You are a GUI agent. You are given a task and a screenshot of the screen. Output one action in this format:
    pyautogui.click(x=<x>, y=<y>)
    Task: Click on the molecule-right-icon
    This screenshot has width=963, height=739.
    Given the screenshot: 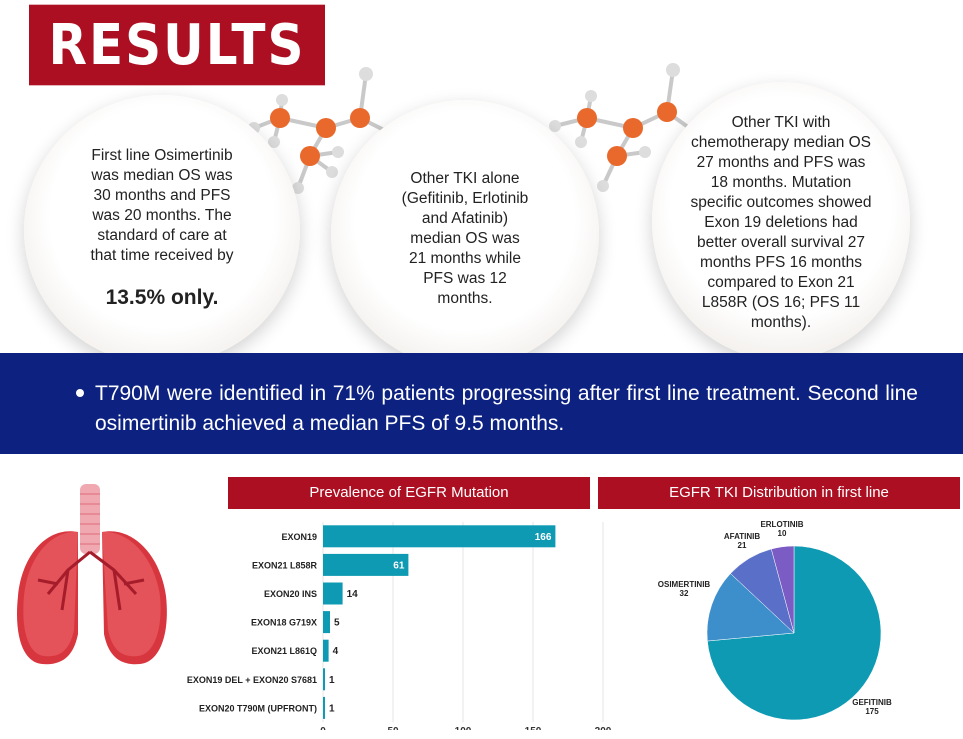 What is the action you would take?
    pyautogui.click(x=625, y=127)
    